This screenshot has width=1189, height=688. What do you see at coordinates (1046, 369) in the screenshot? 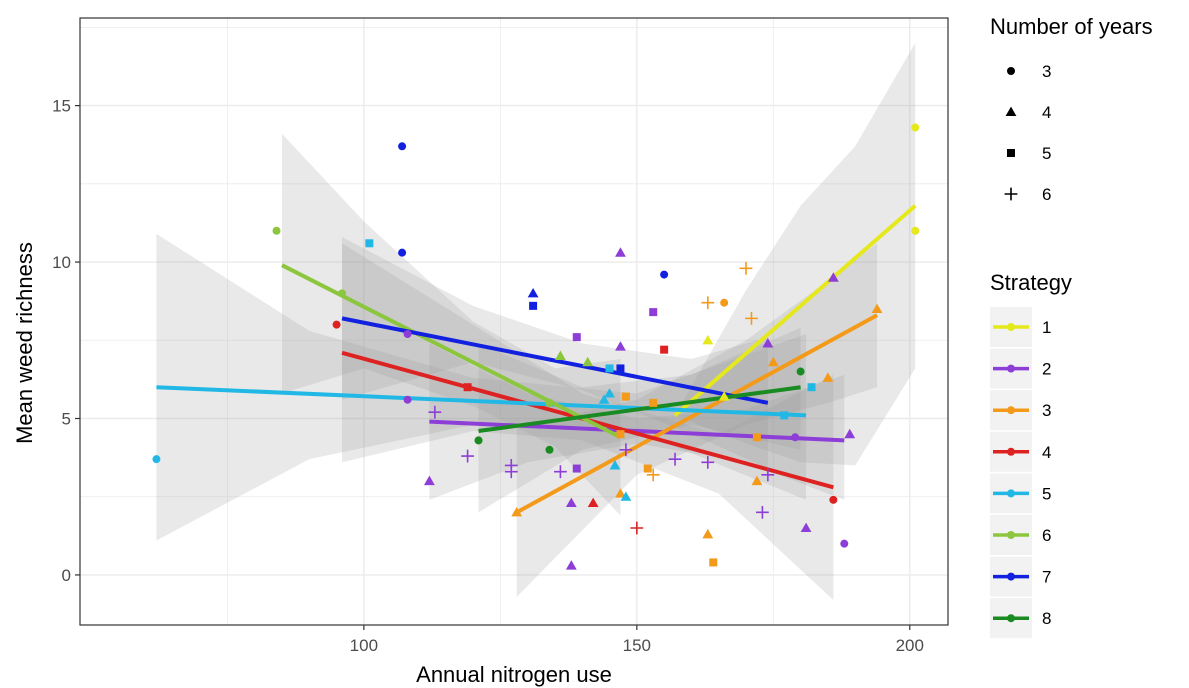
I see `color-legend-label: 2` at bounding box center [1046, 369].